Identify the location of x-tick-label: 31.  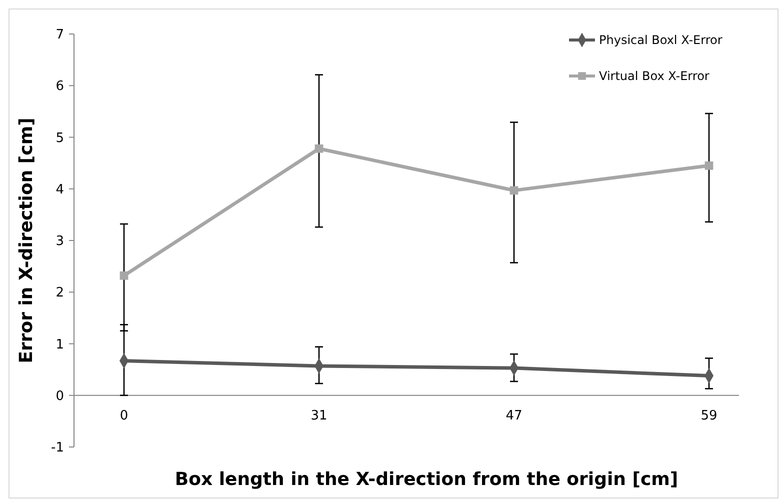
(319, 416).